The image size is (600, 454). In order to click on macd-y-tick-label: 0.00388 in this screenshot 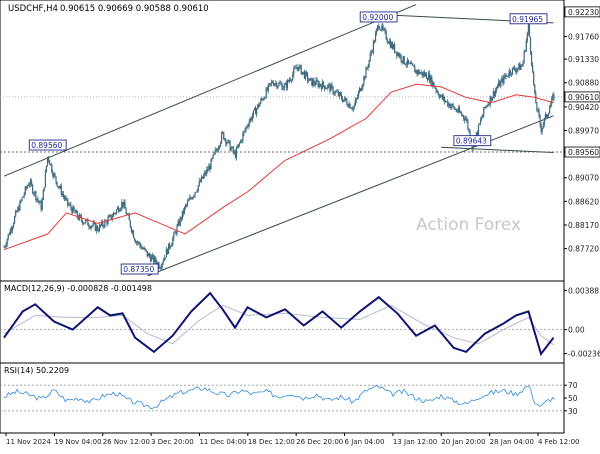, I will do `click(583, 290)`.